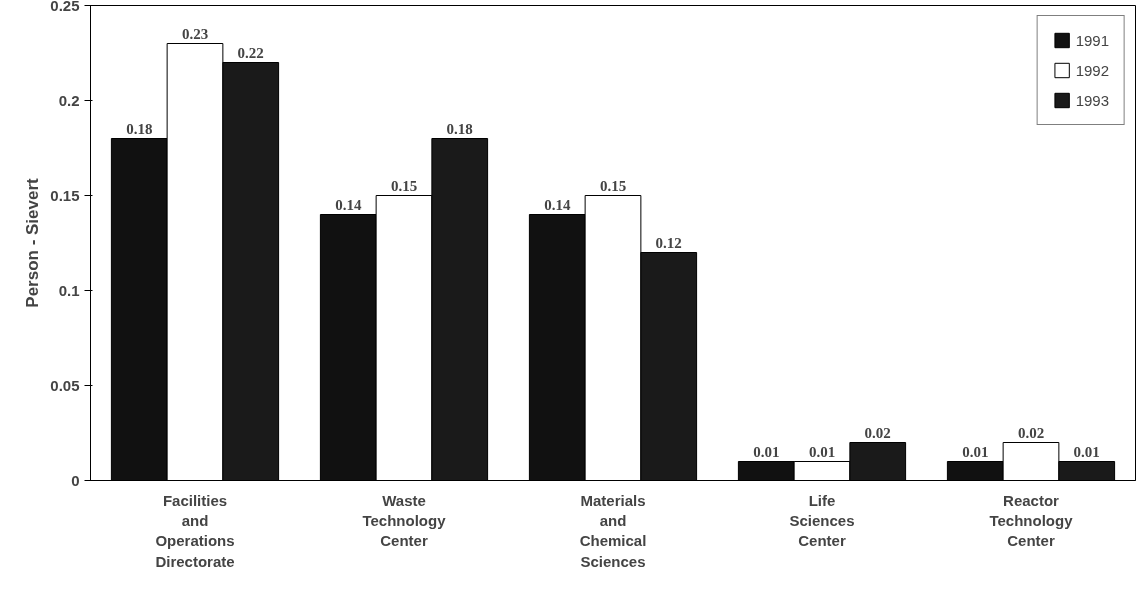  What do you see at coordinates (75, 480) in the screenshot?
I see `y-tick-label: 0` at bounding box center [75, 480].